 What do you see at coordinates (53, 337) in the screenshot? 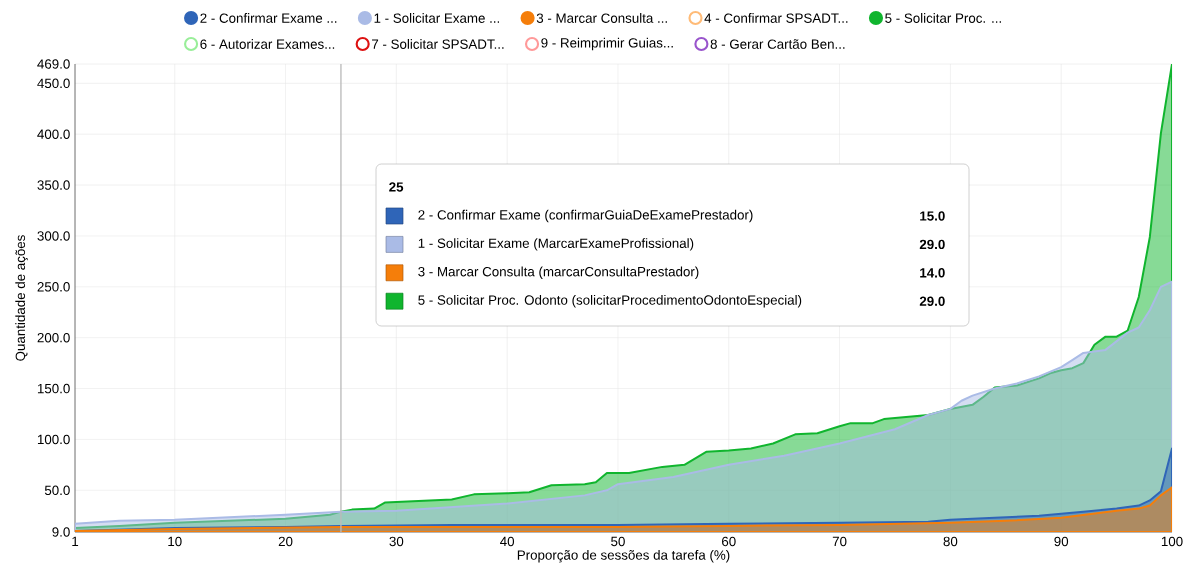
I see `y-tick-label: 200.0` at bounding box center [53, 337].